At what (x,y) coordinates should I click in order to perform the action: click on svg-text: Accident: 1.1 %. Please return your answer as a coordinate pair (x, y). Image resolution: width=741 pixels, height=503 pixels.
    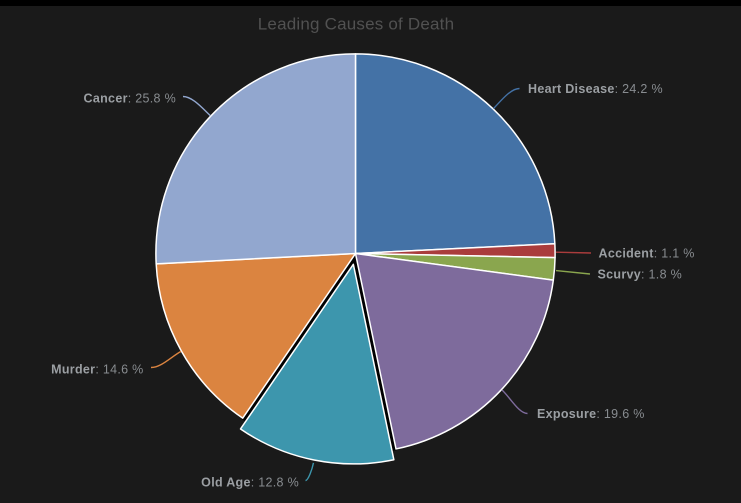
    Looking at the image, I should click on (647, 253).